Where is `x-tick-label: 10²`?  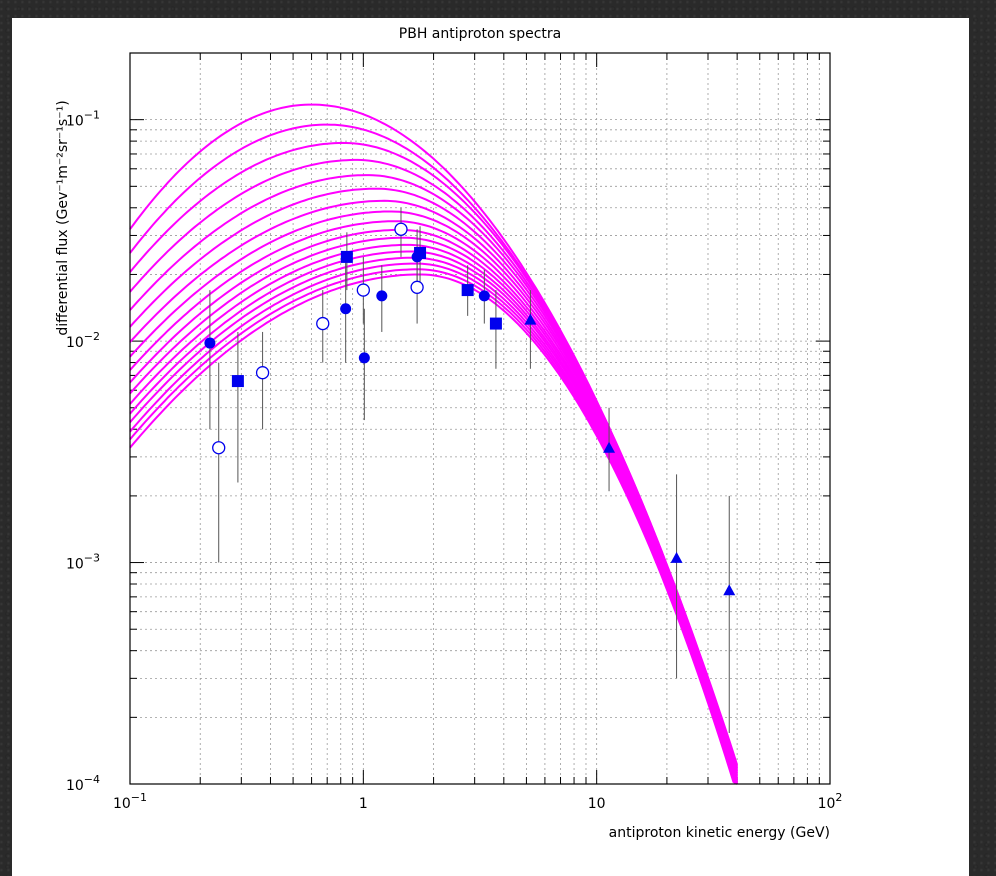
x-tick-label: 10² is located at coordinates (830, 801).